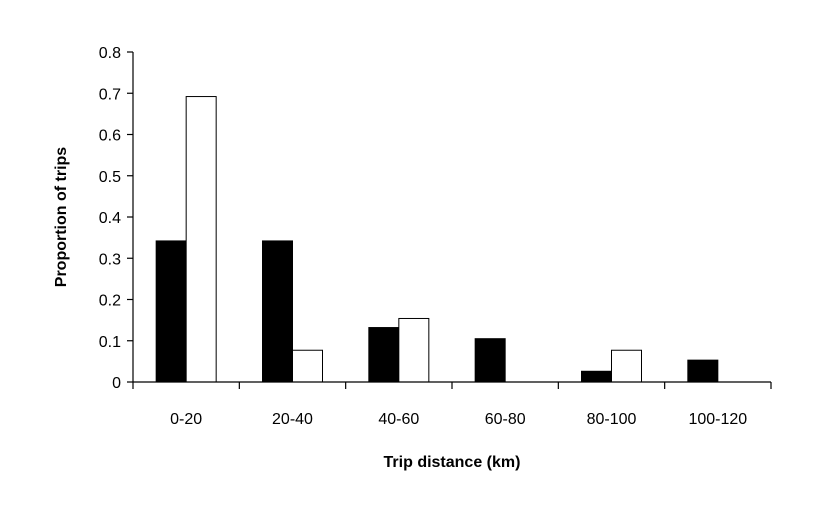 The height and width of the screenshot is (510, 820). I want to click on x-axis-title: Trip distance (km), so click(452, 462).